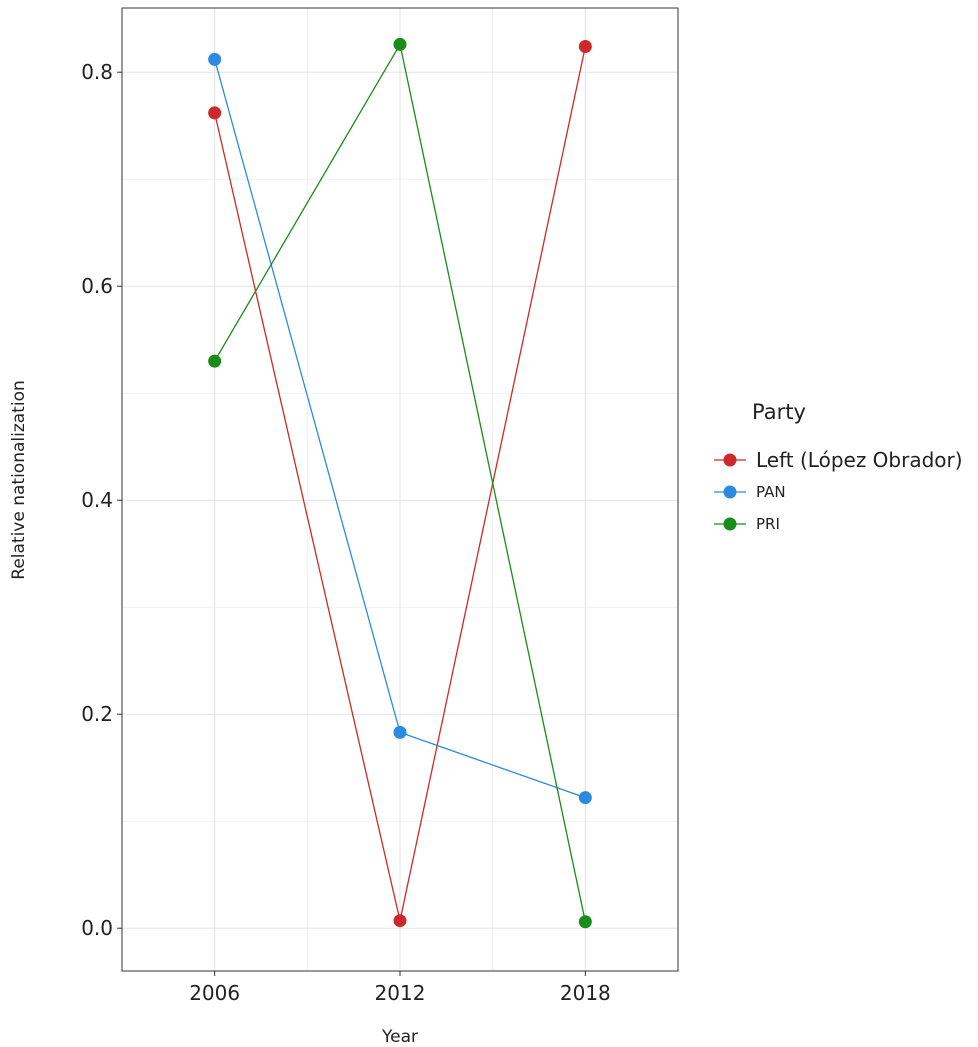  I want to click on legend-label: PRI, so click(768, 524).